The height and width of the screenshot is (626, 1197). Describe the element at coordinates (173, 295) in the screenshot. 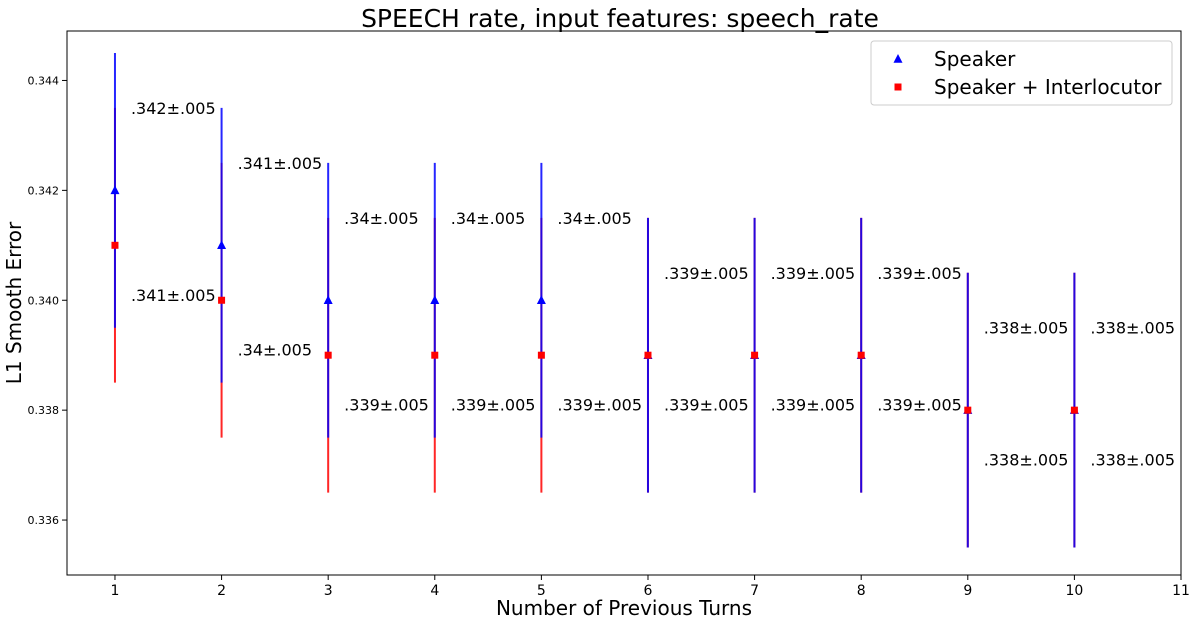

I see `speaker-interlocutor-value-label: .341±.005` at that location.